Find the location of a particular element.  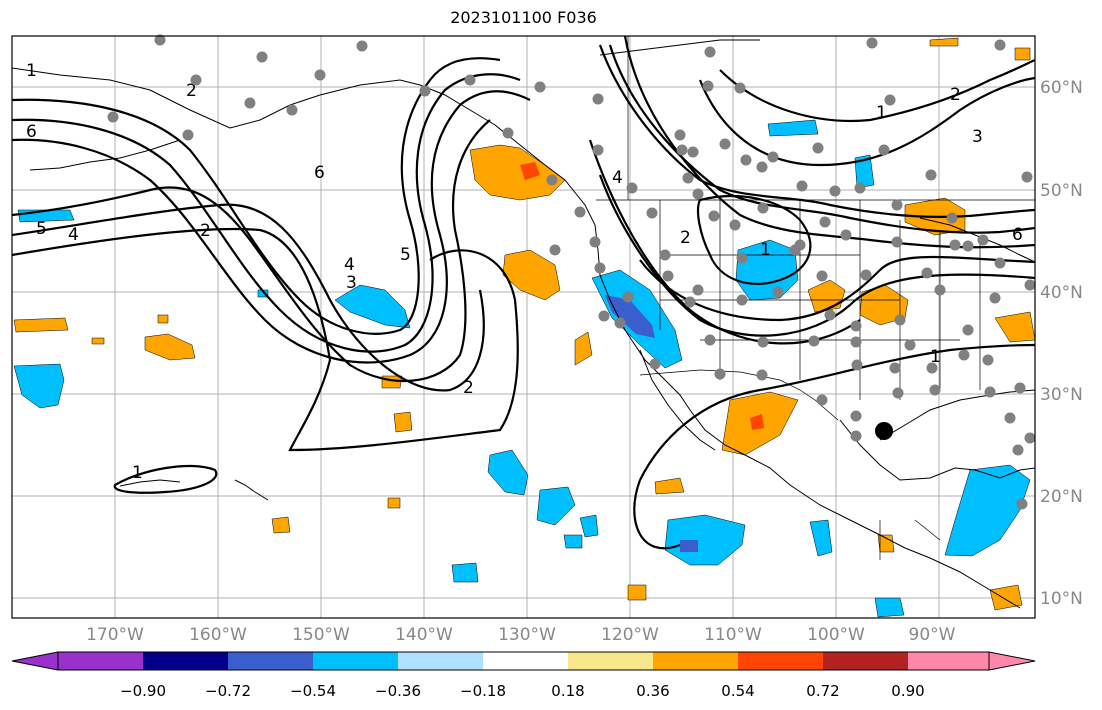

colorbar-tick-label: 0.72 is located at coordinates (822, 691).